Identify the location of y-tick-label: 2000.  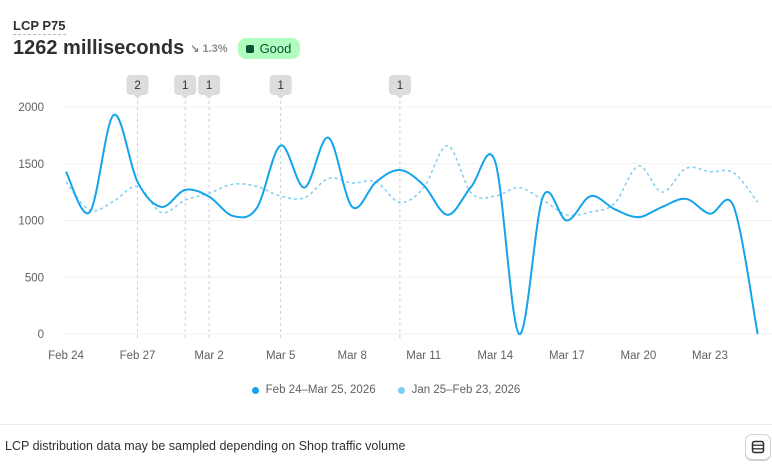
(31, 108).